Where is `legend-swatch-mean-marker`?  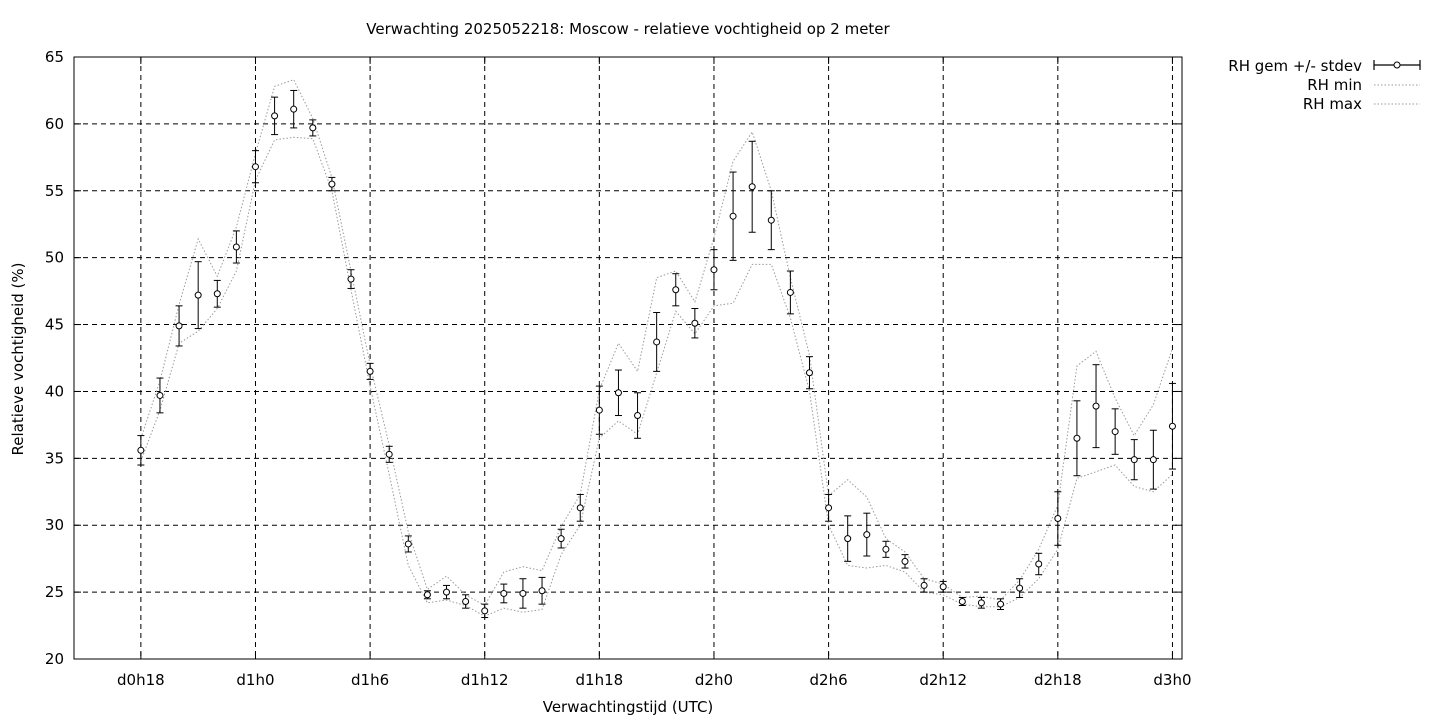
legend-swatch-mean-marker is located at coordinates (1397, 65).